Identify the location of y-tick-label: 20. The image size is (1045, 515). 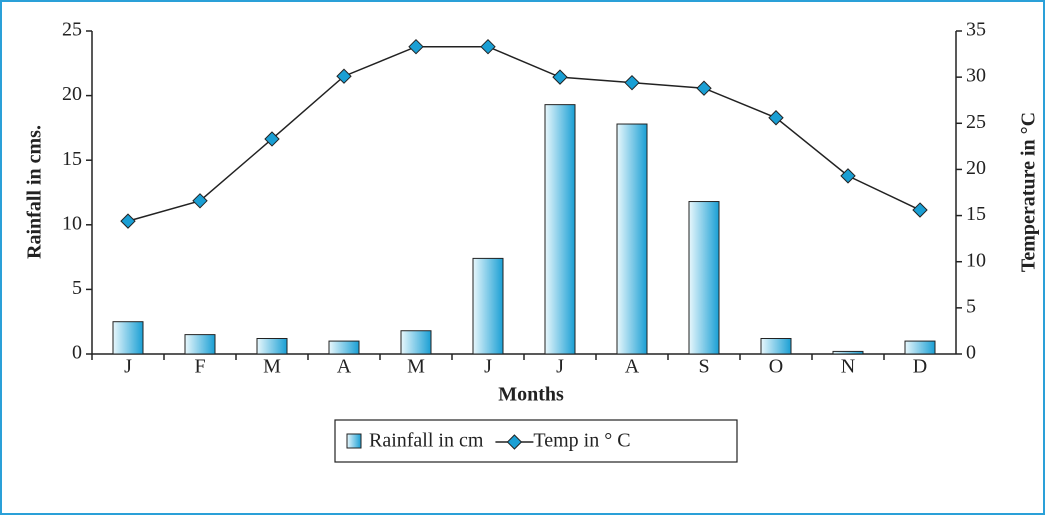
(72, 94).